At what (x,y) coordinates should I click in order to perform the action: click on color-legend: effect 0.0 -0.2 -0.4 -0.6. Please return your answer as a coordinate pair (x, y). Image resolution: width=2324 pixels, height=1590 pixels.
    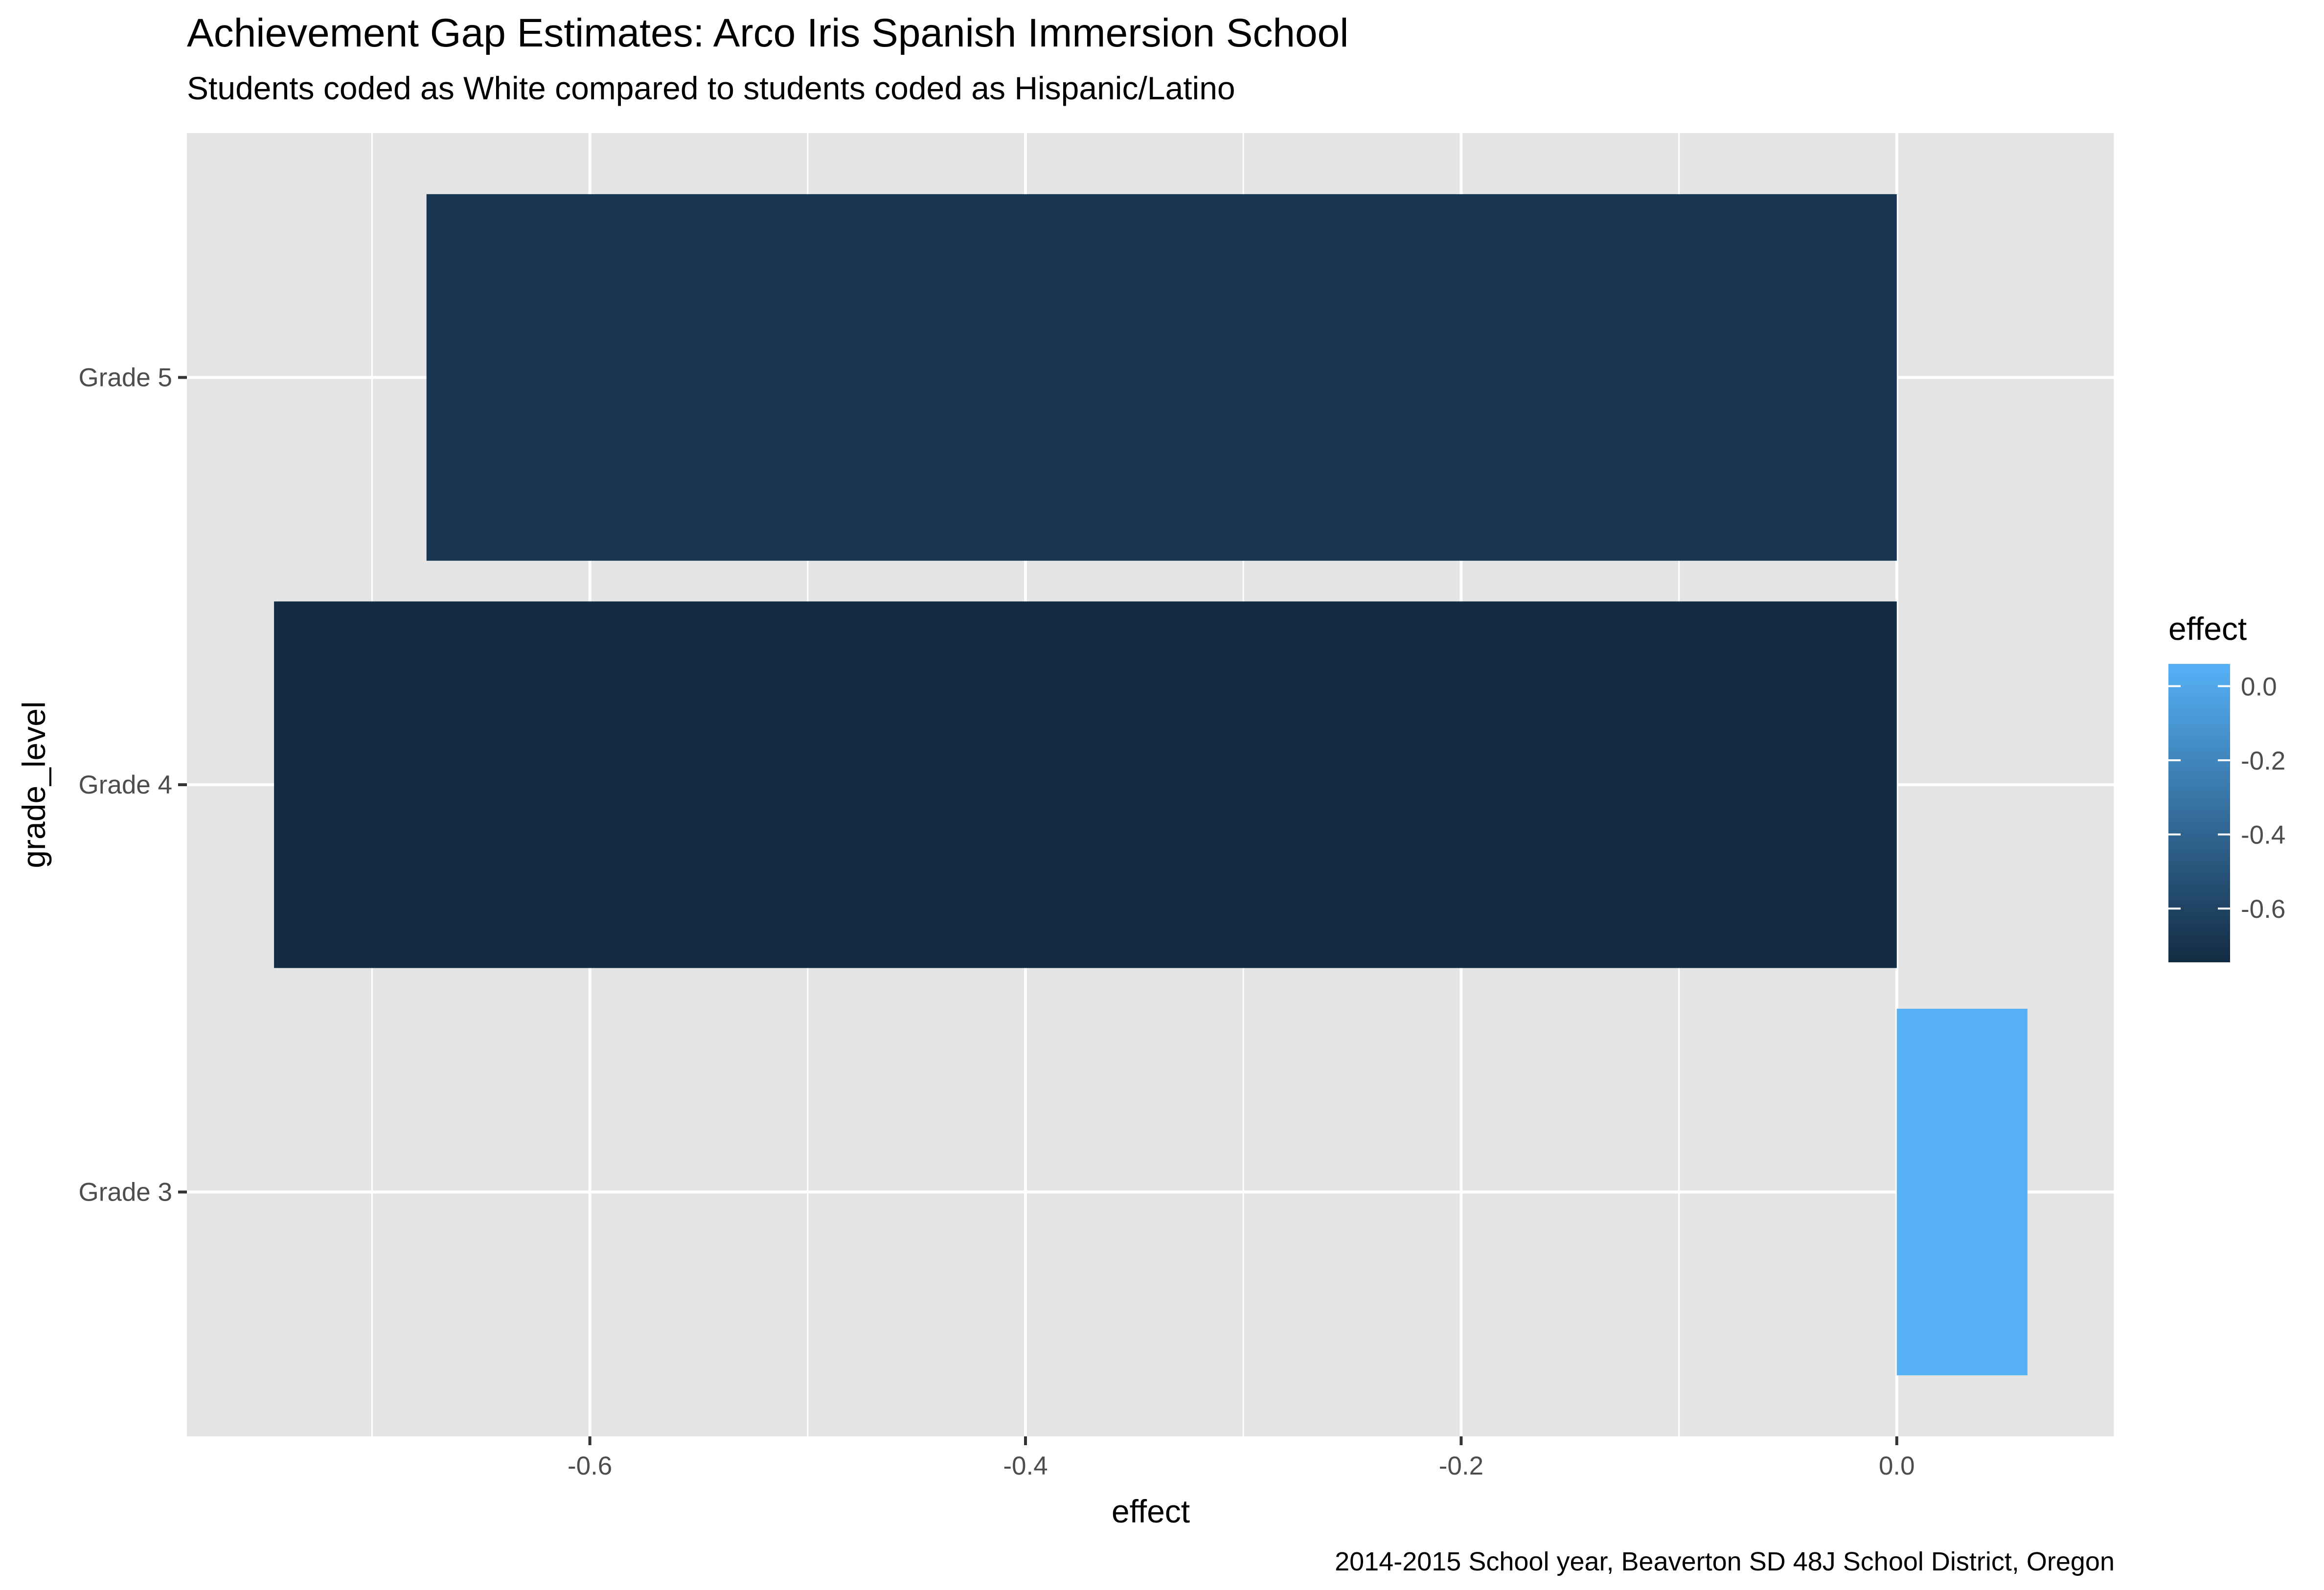
    Looking at the image, I should click on (2226, 787).